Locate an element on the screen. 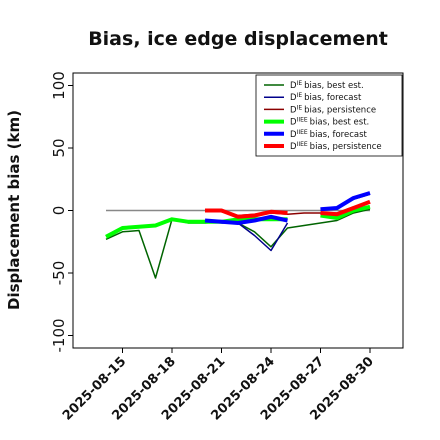  y-tick-label: 0 is located at coordinates (59, 211).